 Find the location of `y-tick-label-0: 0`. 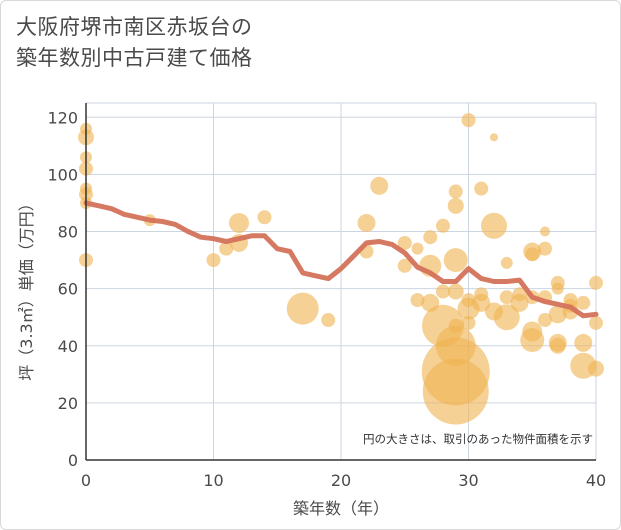

y-tick-label-0: 0 is located at coordinates (73, 460).